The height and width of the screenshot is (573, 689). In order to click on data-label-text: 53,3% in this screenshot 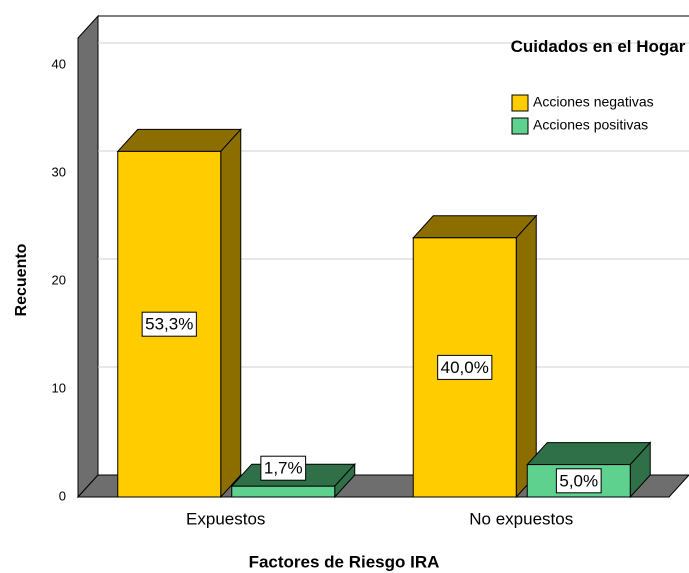, I will do `click(169, 324)`.